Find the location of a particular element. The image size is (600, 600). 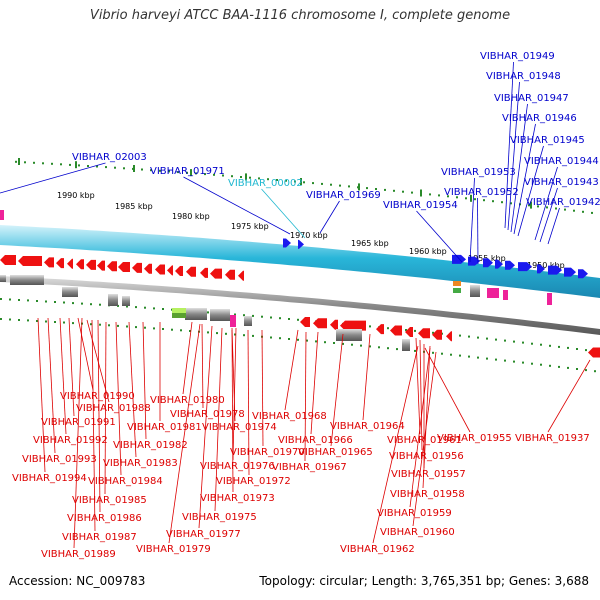

gene-label-bottom: VIBHAR_01990 is located at coordinates (97, 396).